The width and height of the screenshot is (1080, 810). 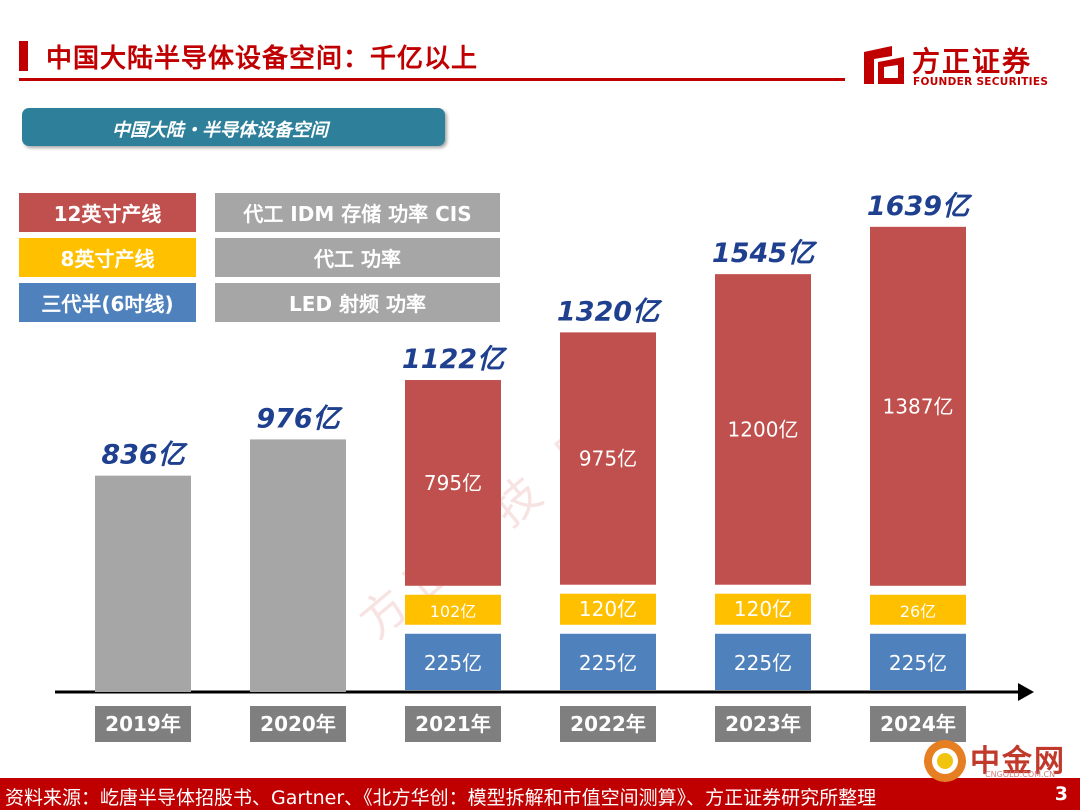 I want to click on founder-logo-icon, so click(x=884, y=65).